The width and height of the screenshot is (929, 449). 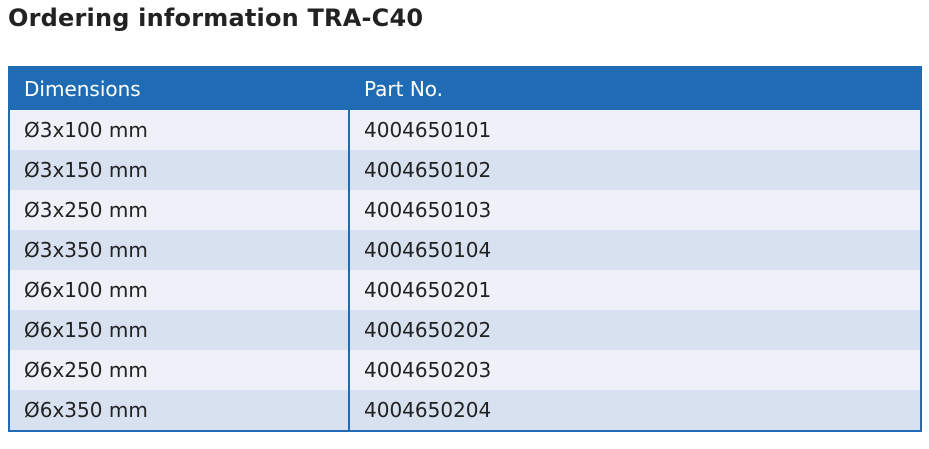 I want to click on table-row: Ø3x350 mm 4004650104, so click(x=465, y=250).